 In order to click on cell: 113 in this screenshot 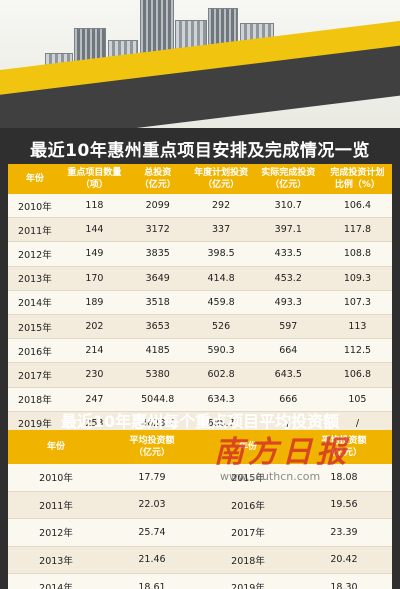, I will do `click(357, 327)`.